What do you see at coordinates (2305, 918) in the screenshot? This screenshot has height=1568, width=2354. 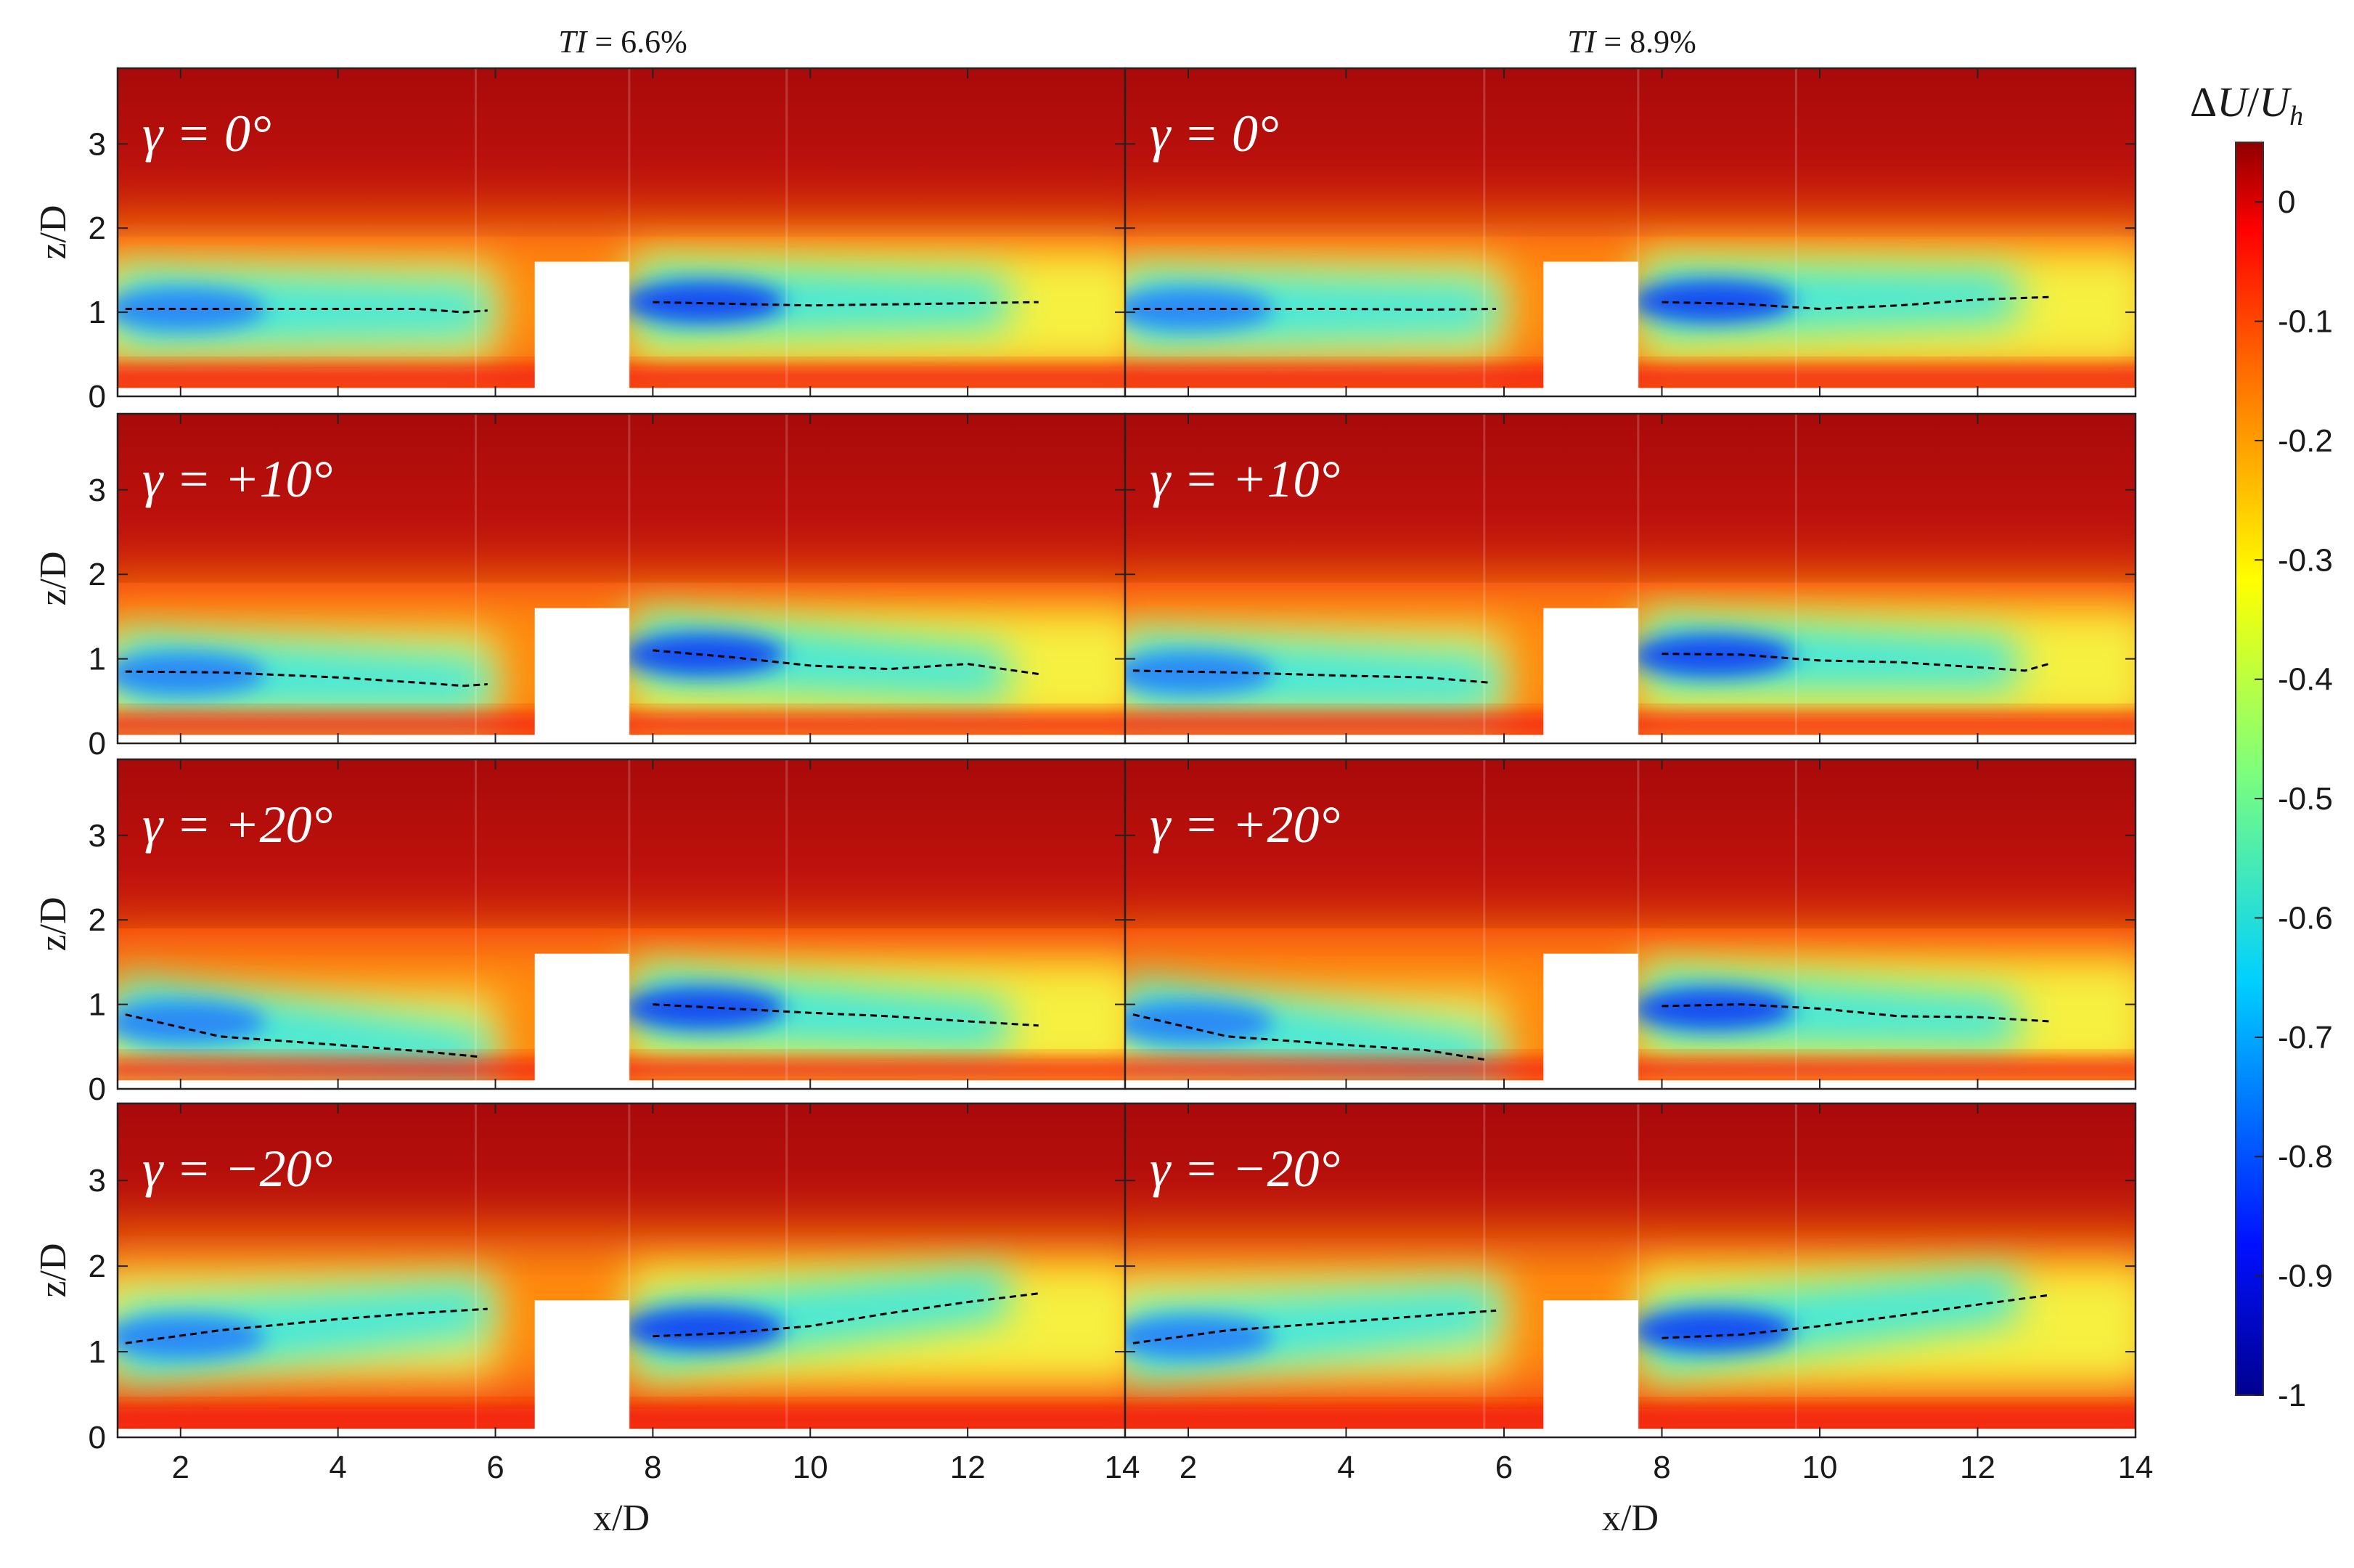 I see `colorbar-tick-label: -0.6` at bounding box center [2305, 918].